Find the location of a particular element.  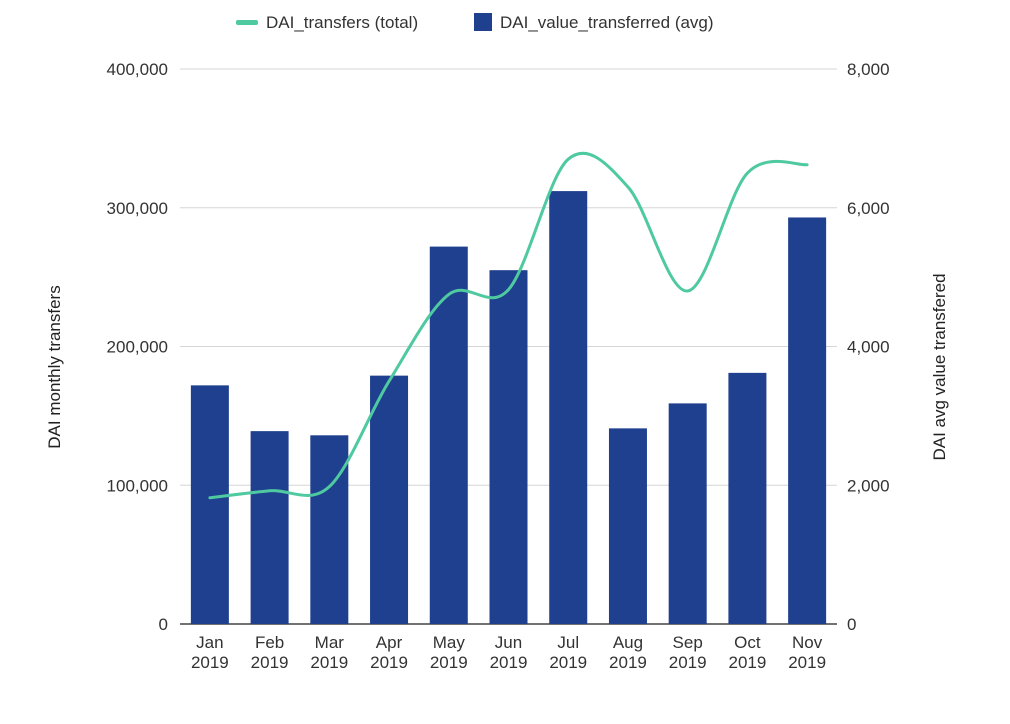

legend-line-label: DAI_transfers (total) is located at coordinates (342, 22).